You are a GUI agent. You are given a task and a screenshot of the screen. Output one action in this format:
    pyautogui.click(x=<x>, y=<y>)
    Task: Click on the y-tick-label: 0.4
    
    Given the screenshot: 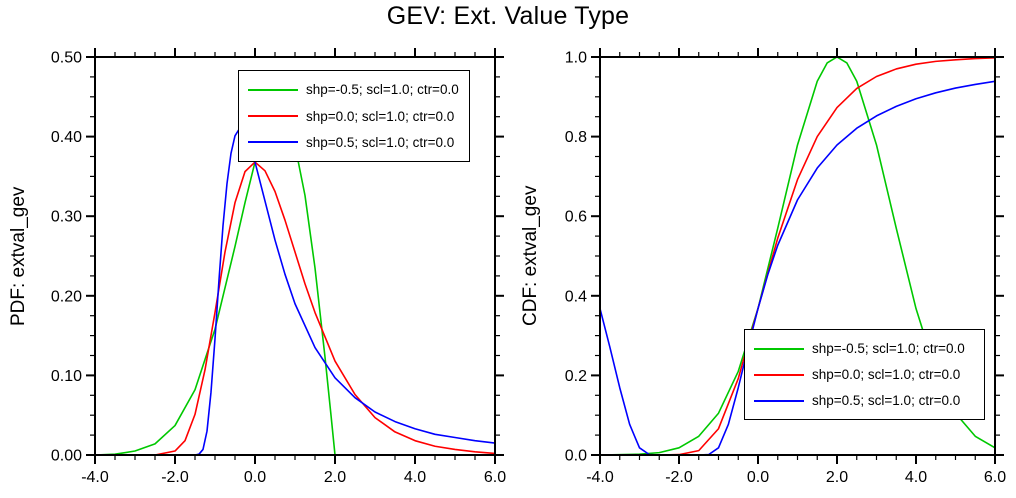 What is the action you would take?
    pyautogui.click(x=576, y=296)
    